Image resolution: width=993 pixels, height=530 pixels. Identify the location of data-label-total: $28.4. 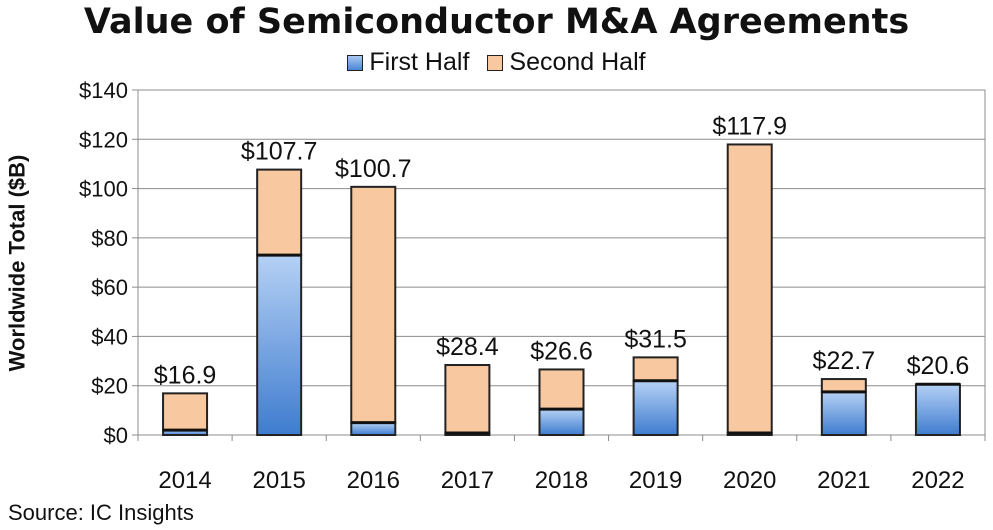
(467, 347).